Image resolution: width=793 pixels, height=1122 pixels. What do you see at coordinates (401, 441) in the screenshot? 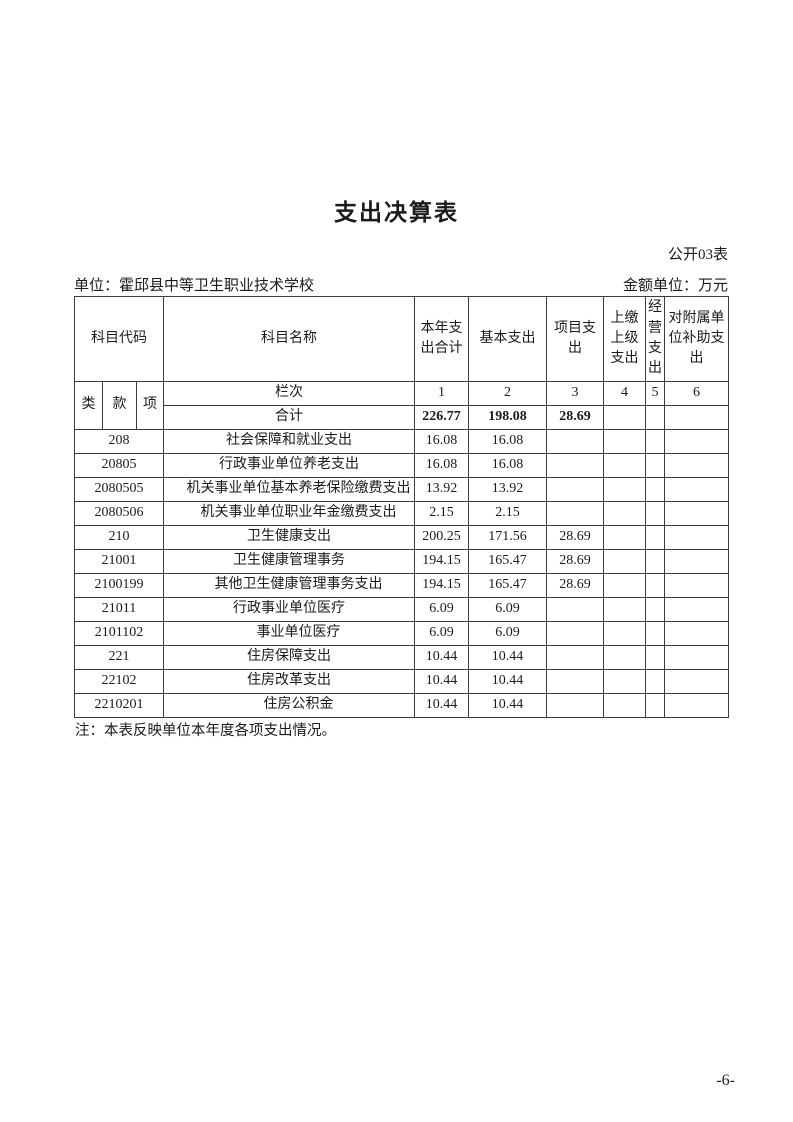
I see `table-row: 208 社会保障和就业支出 16.08 16.08` at bounding box center [401, 441].